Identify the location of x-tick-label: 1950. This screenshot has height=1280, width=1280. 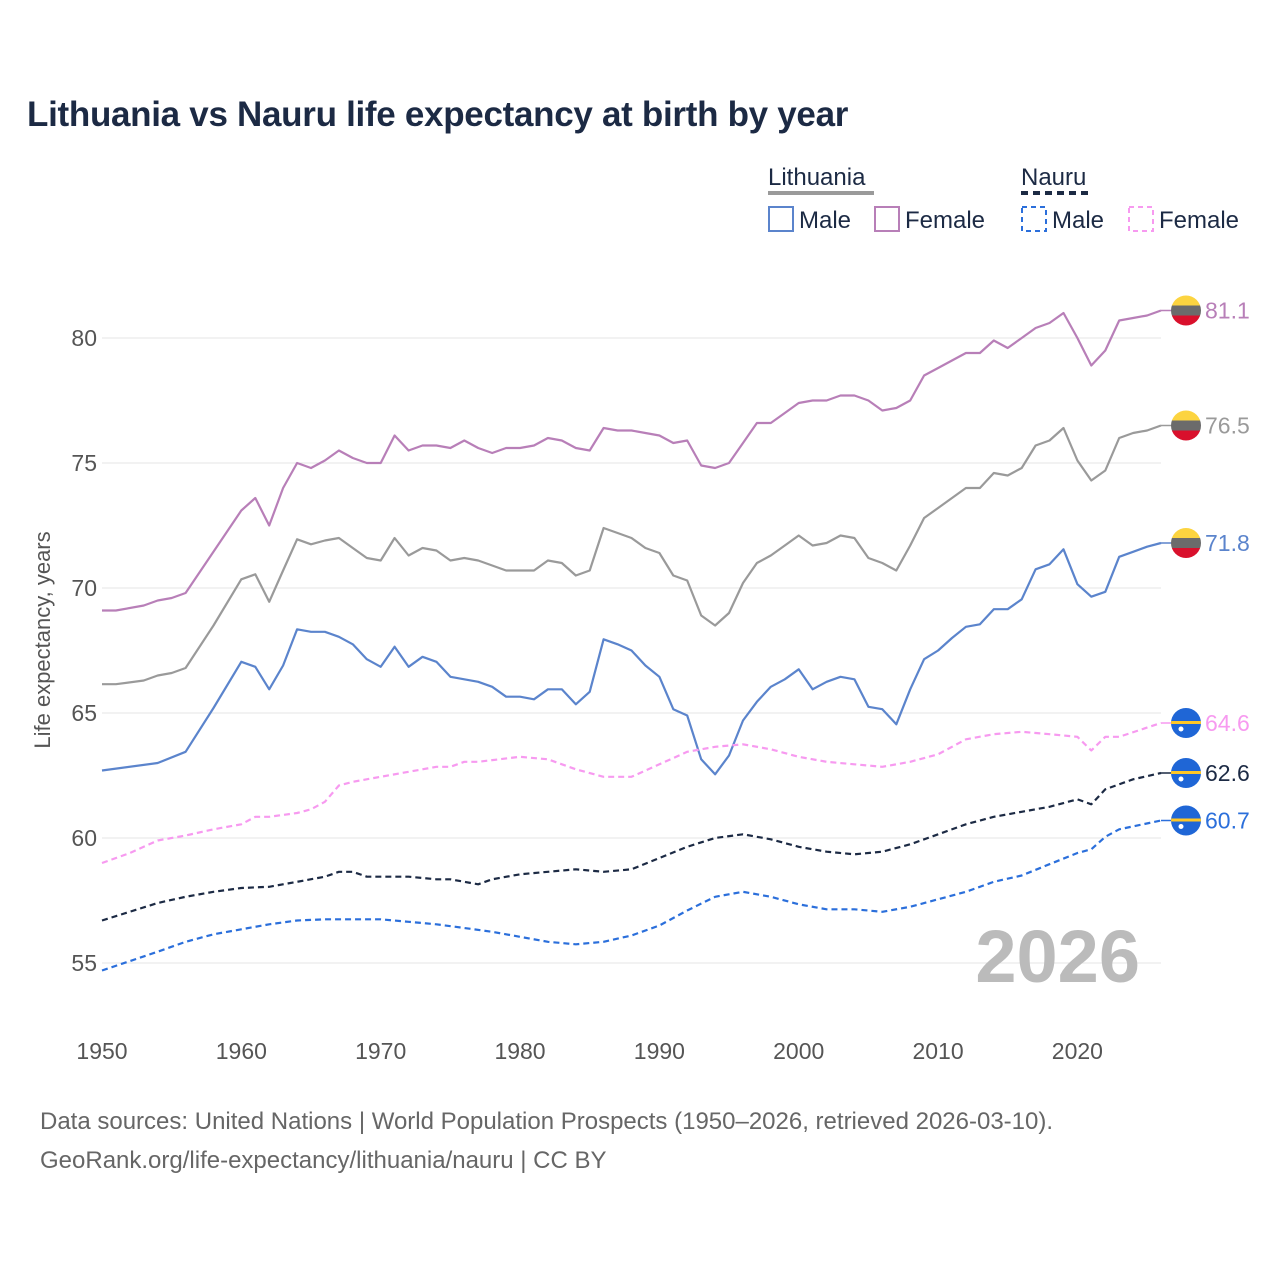
(101, 1051).